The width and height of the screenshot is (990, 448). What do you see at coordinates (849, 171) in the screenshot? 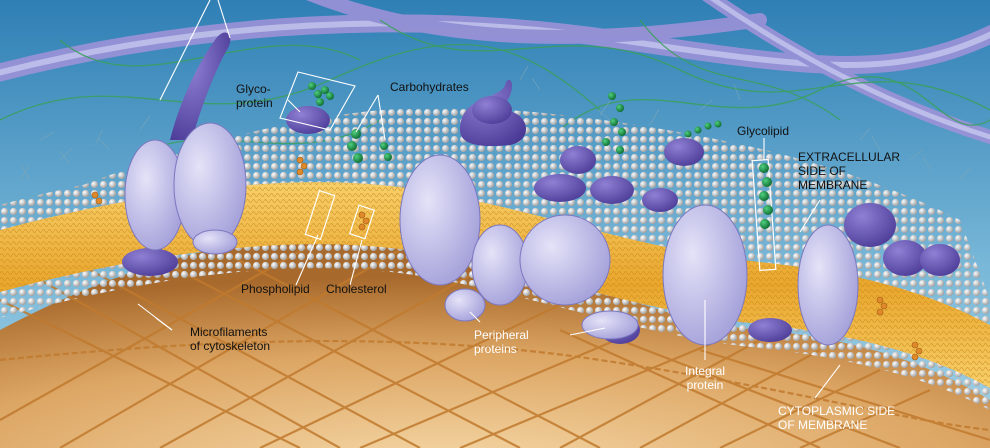
I see `label-extracellular-side: EXTRACELLULAR SIDE OF MEMBRANE` at bounding box center [849, 171].